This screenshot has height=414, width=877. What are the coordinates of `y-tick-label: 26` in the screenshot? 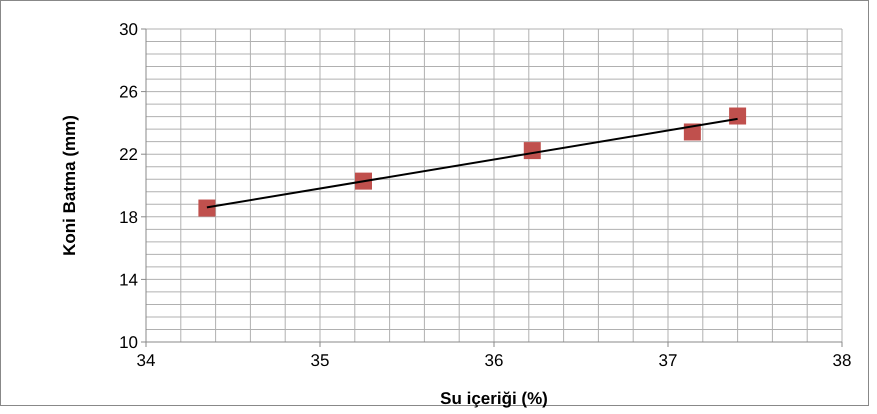 It's located at (128, 92).